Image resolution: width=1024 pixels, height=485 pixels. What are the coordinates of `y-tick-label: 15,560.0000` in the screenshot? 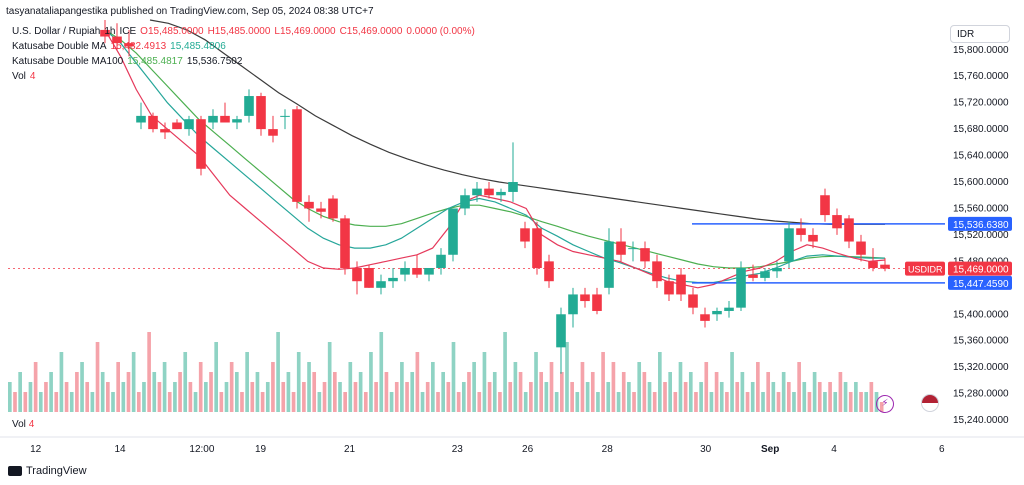 It's located at (981, 208).